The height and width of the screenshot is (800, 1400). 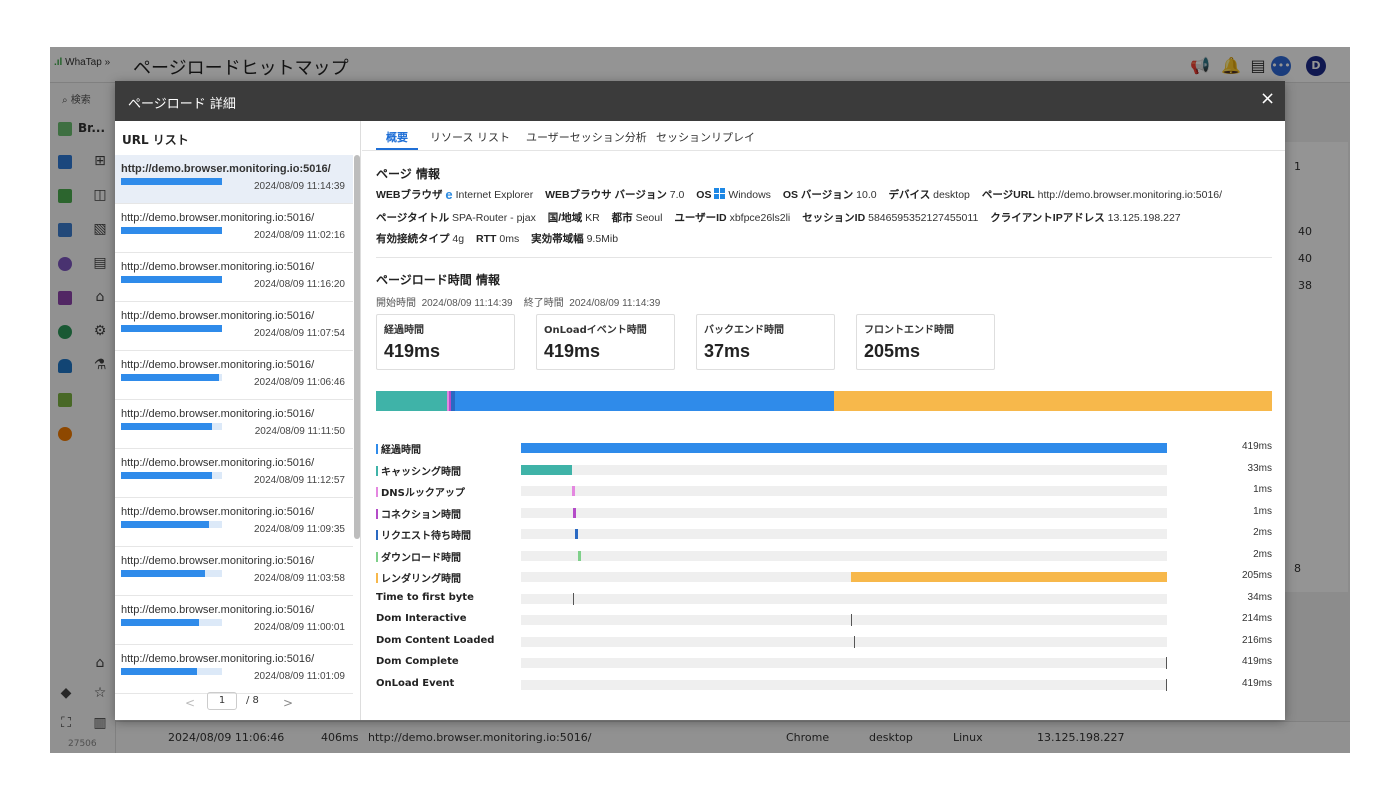 What do you see at coordinates (65, 366) in the screenshot?
I see `cloud-icon` at bounding box center [65, 366].